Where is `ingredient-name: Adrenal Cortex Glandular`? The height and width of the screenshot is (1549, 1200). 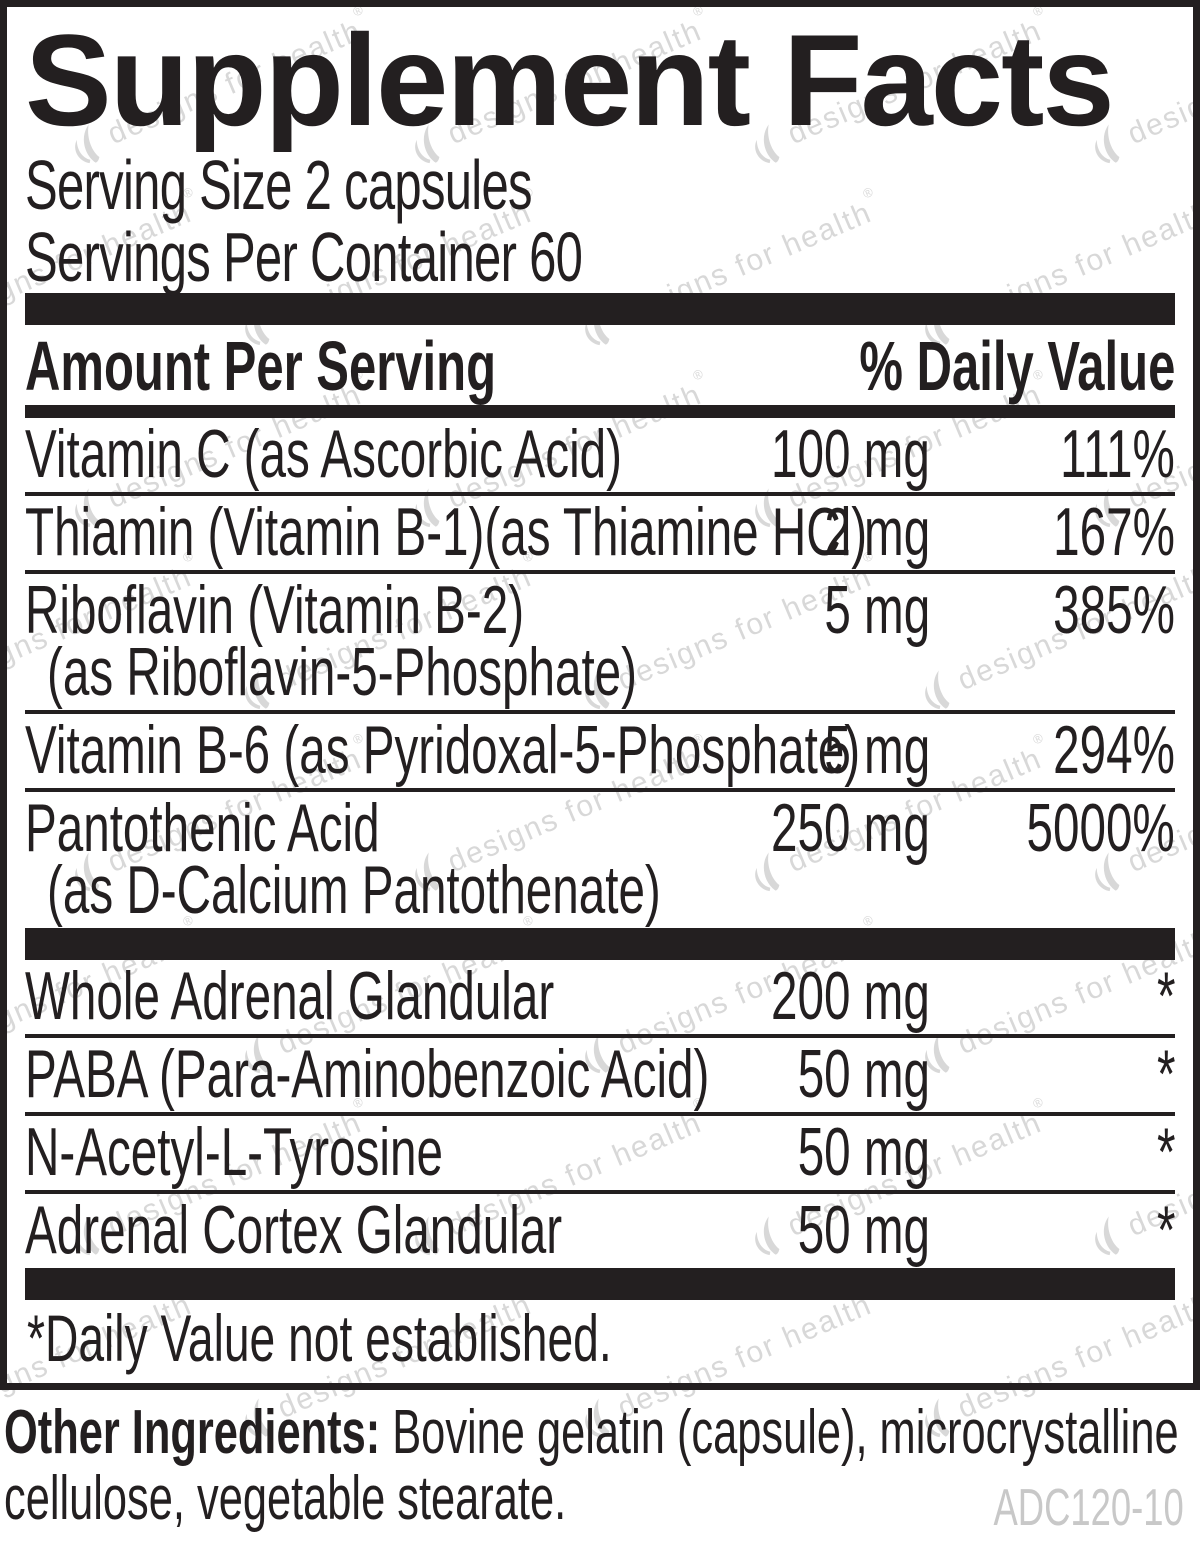
ingredient-name: Adrenal Cortex Glandular is located at coordinates (294, 1230).